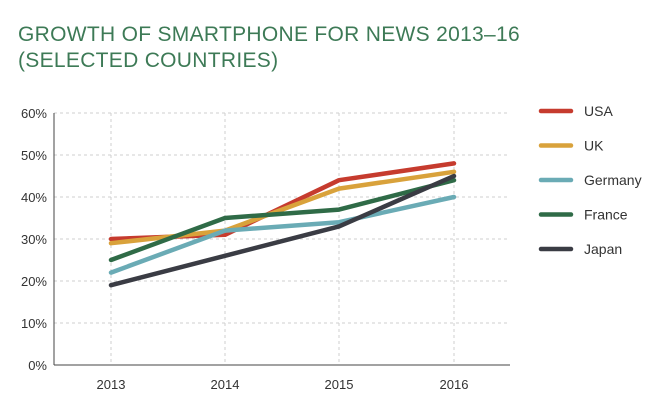  Describe the element at coordinates (111, 384) in the screenshot. I see `x-tick-label: 2013` at that location.